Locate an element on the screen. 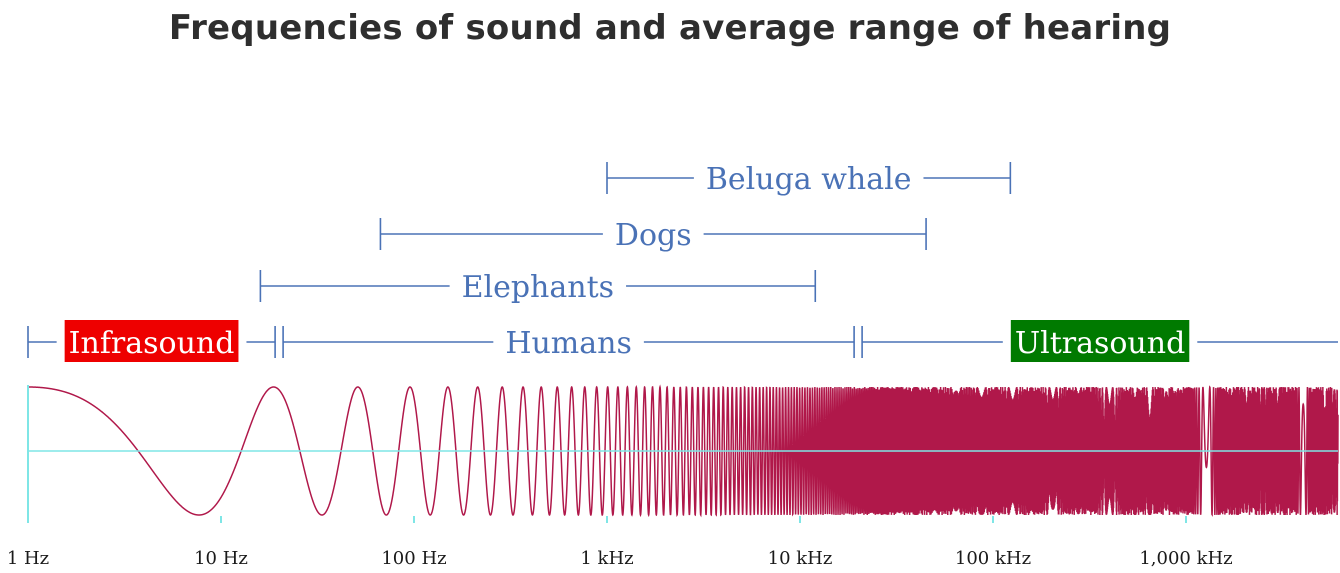 The image size is (1340, 573). tick-label: 1,000 kHz is located at coordinates (1185, 558).